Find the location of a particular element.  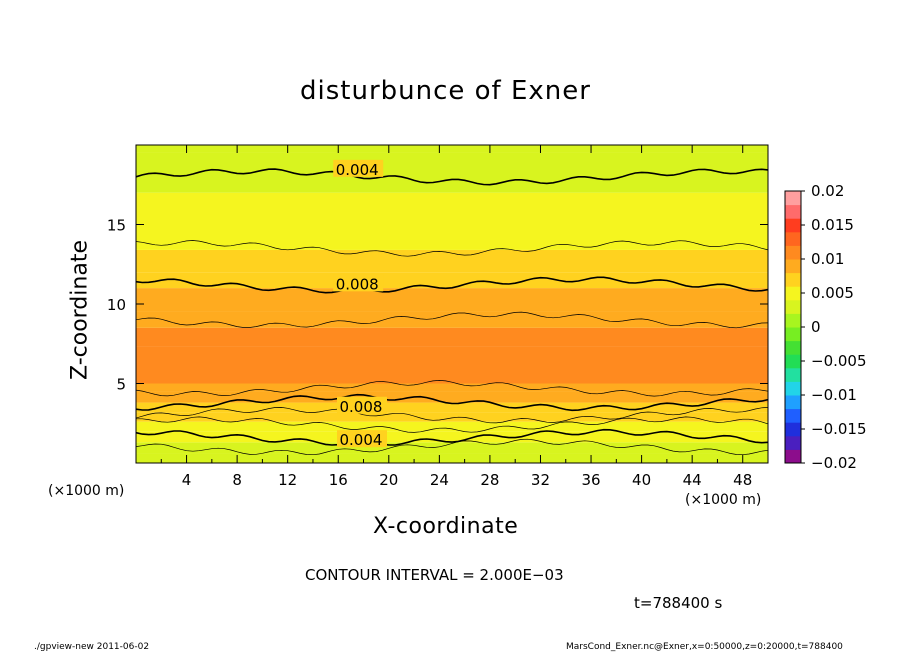

chart-title: disturbunce of Exner is located at coordinates (445, 91).